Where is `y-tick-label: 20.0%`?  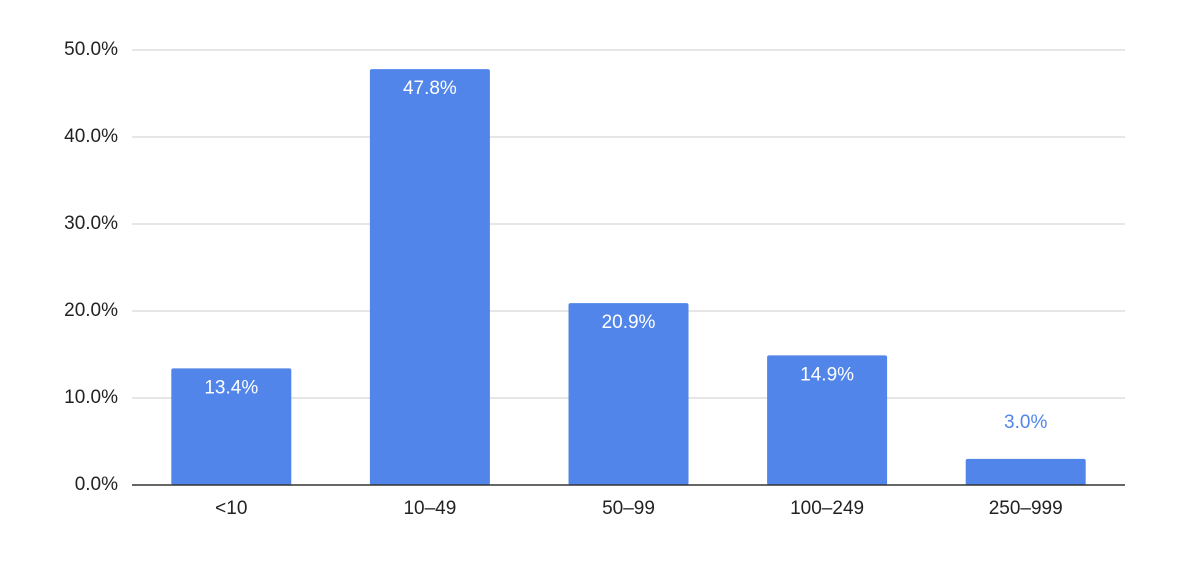 y-tick-label: 20.0% is located at coordinates (91, 310).